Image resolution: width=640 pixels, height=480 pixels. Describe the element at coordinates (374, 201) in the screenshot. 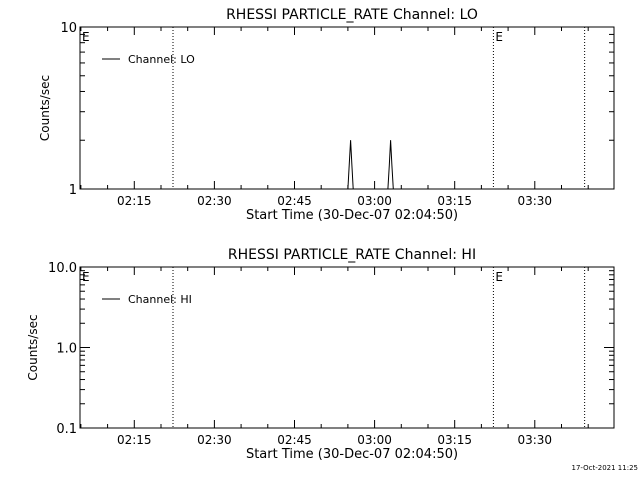

I see `panel1-x-tick-label: 03:00` at that location.